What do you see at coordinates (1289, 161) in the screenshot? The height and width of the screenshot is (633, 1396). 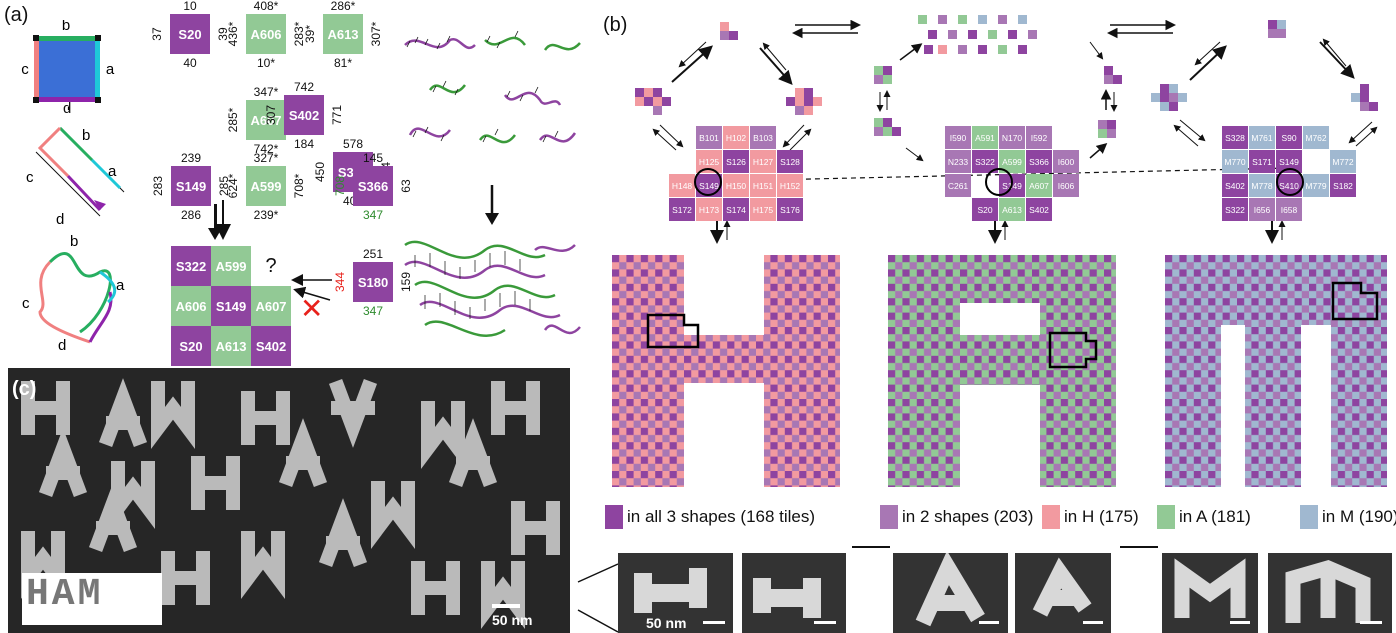 I see `seed-tile: S149` at bounding box center [1289, 161].